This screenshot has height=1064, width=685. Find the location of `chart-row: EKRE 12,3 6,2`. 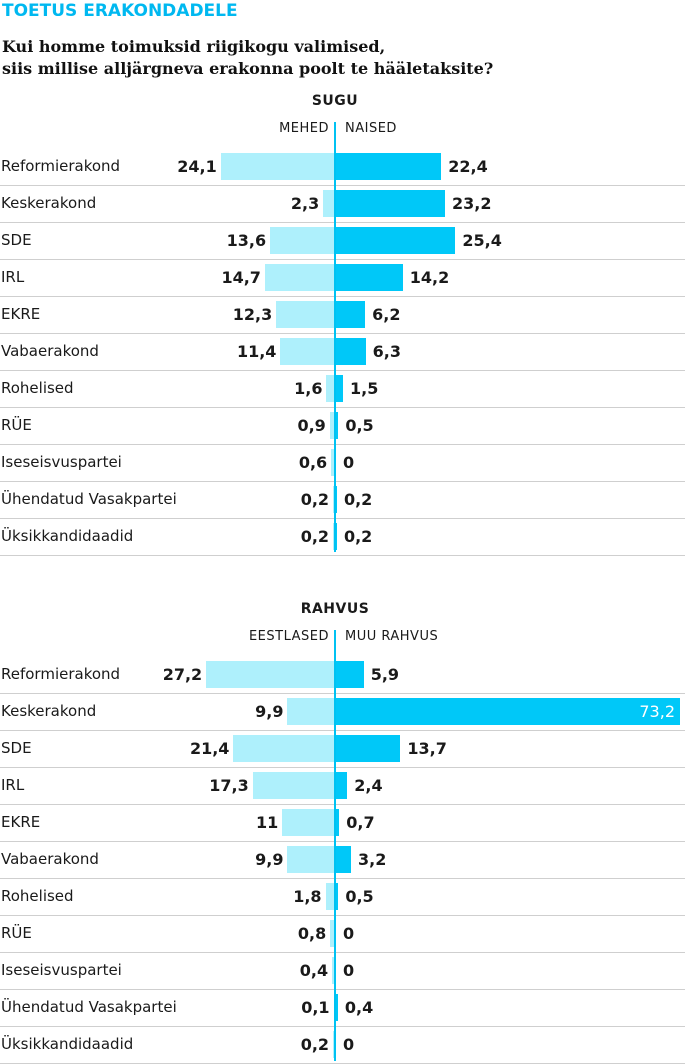

chart-row: EKRE 12,3 6,2 is located at coordinates (342, 315).